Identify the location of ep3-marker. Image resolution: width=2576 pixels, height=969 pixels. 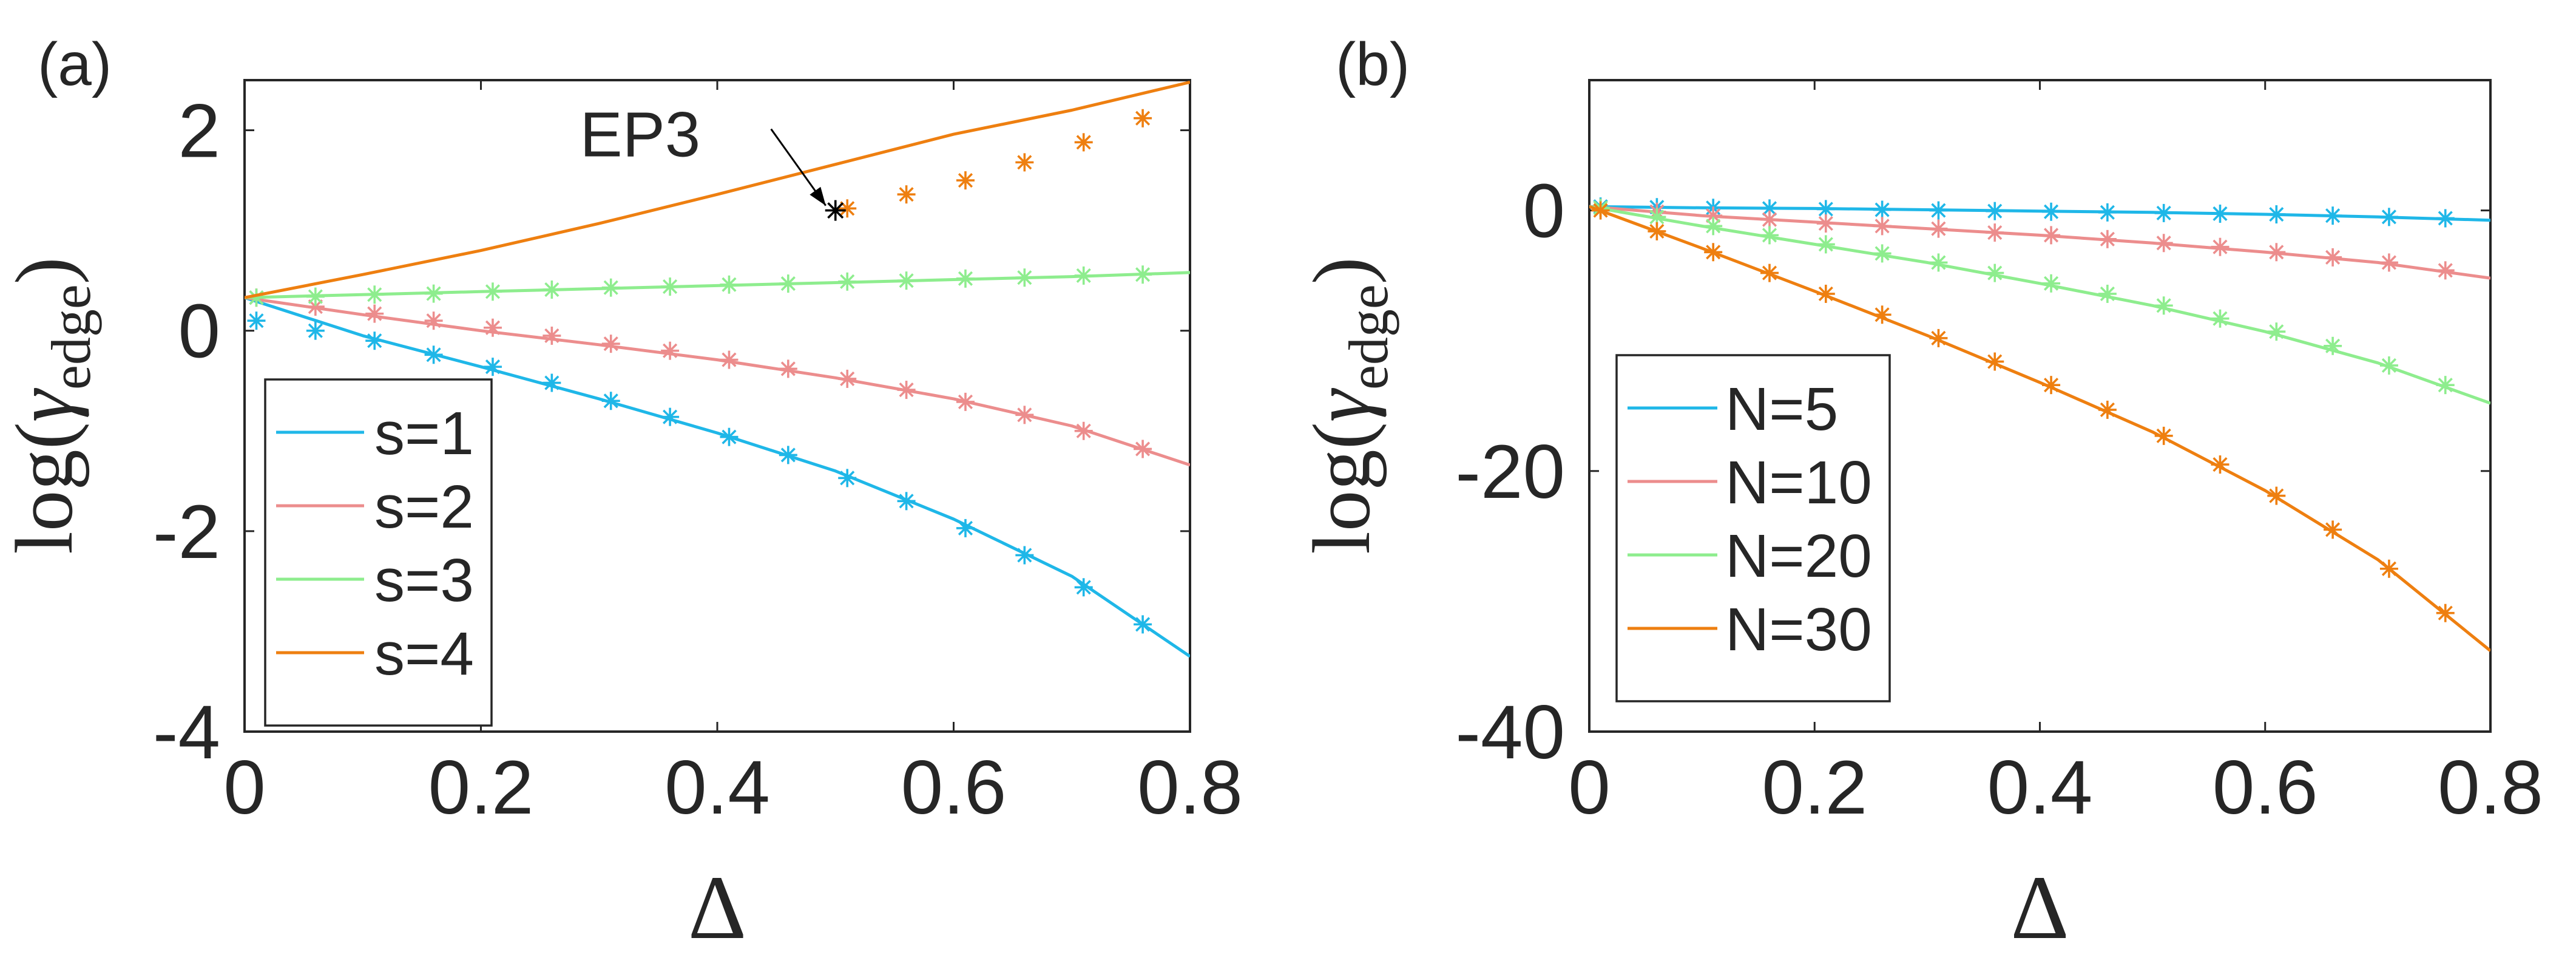
(835, 210).